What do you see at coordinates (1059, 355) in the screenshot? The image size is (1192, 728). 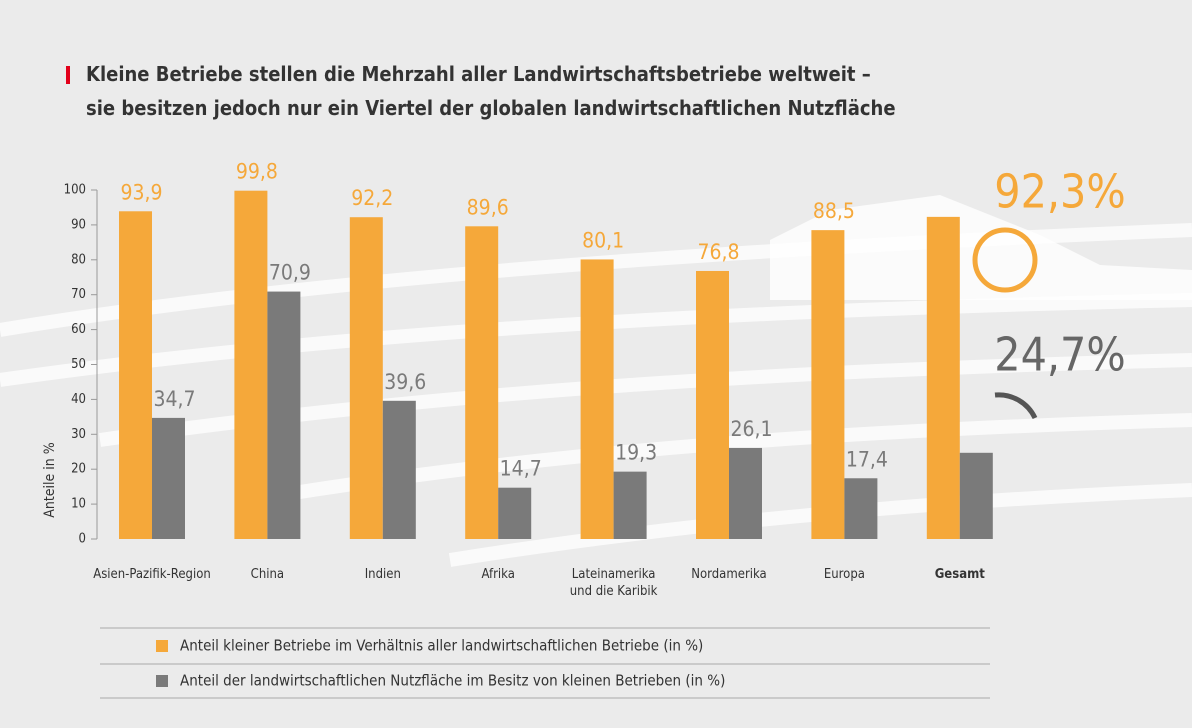 I see `total-label: 24,7%` at bounding box center [1059, 355].